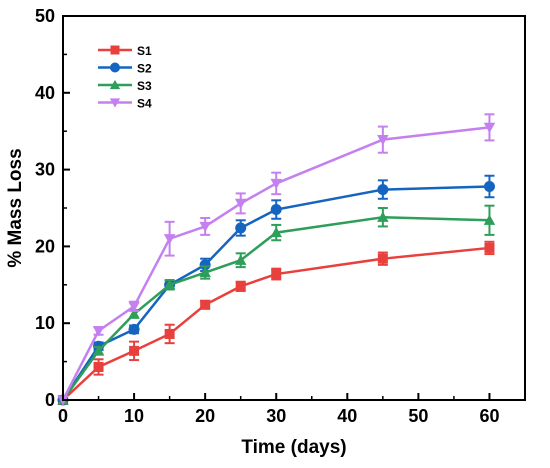  I want to click on y-axis-title: % Mass Loss, so click(15, 207).